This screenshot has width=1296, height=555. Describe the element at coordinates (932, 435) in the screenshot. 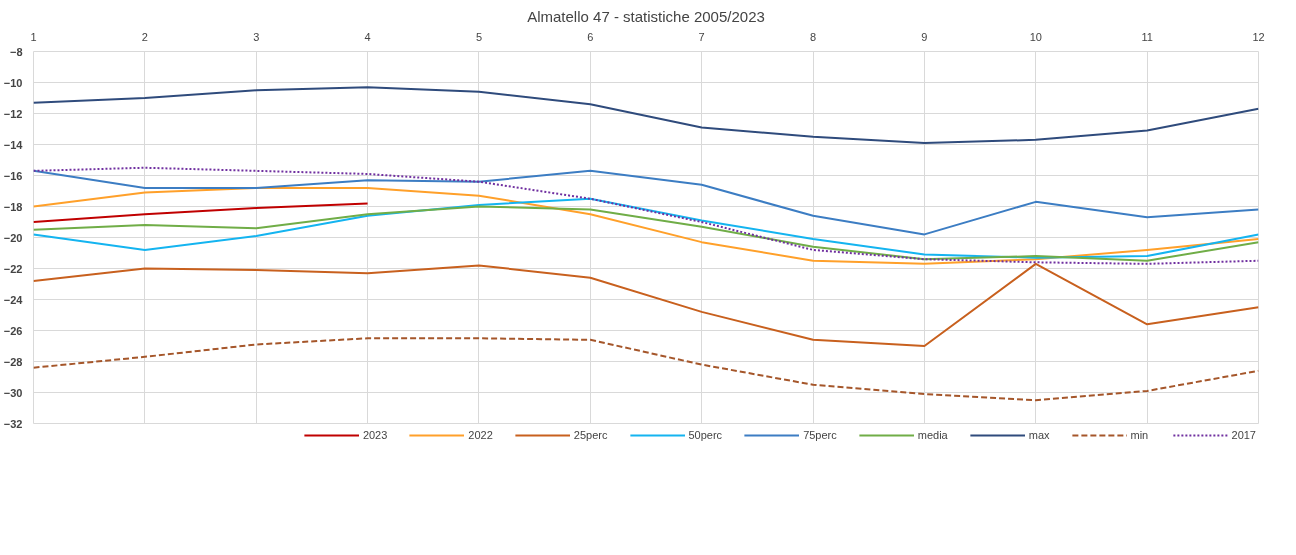

I see `legend-label: media` at that location.